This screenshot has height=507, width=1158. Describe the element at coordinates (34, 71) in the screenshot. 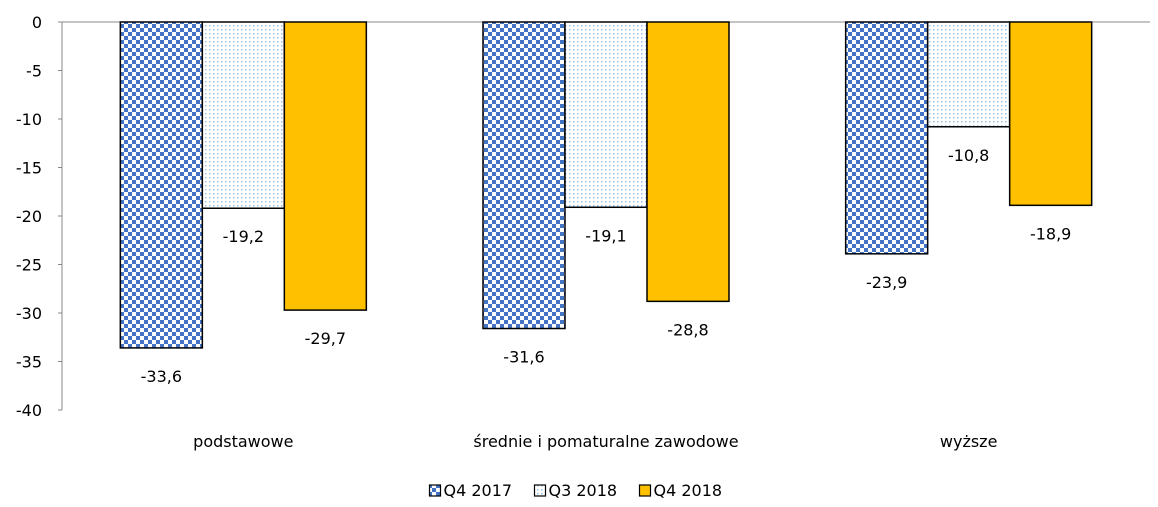

I see `y-tick-label: -5` at that location.